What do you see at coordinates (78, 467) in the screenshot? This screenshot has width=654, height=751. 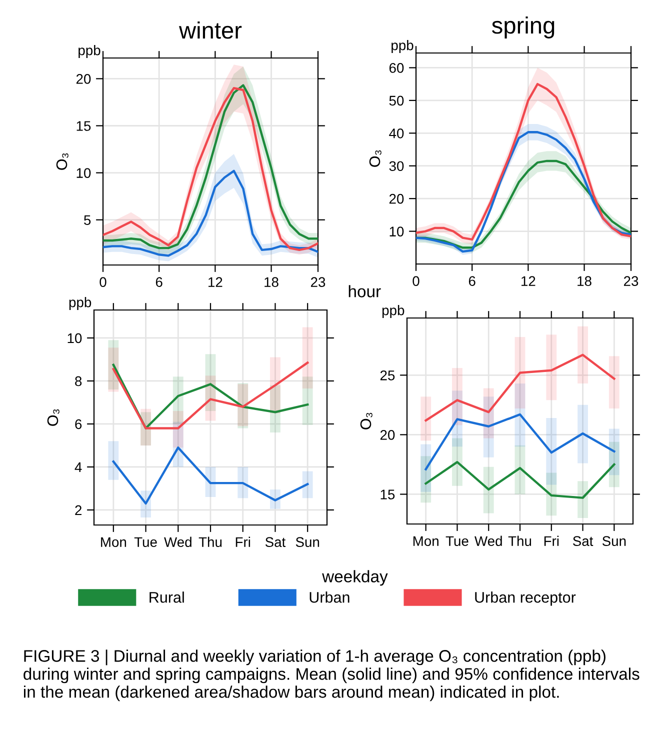 I see `y-tick-label: 4` at bounding box center [78, 467].